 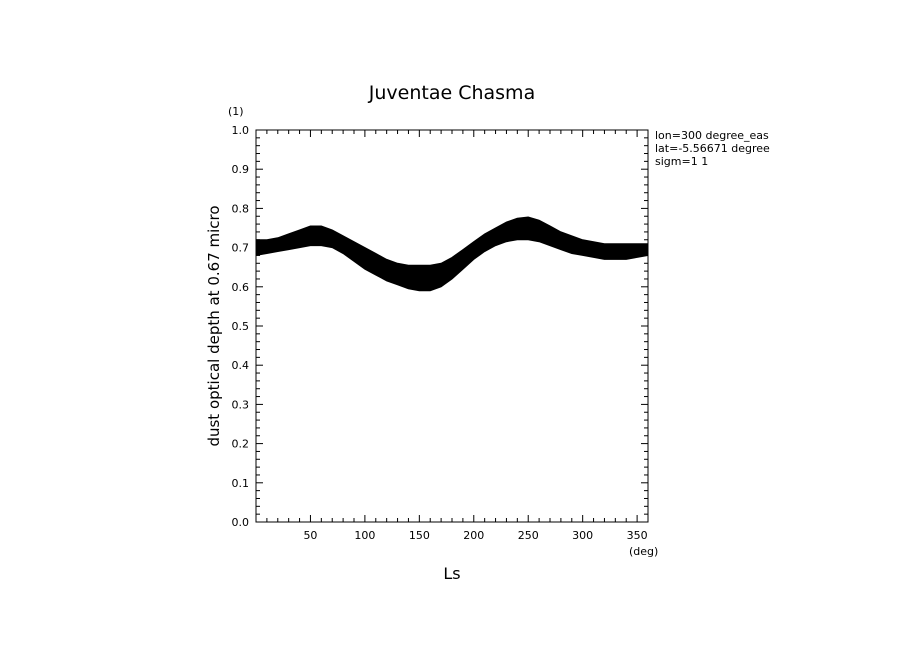 What do you see at coordinates (241, 130) in the screenshot?
I see `y-tick-label: 1.0` at bounding box center [241, 130].